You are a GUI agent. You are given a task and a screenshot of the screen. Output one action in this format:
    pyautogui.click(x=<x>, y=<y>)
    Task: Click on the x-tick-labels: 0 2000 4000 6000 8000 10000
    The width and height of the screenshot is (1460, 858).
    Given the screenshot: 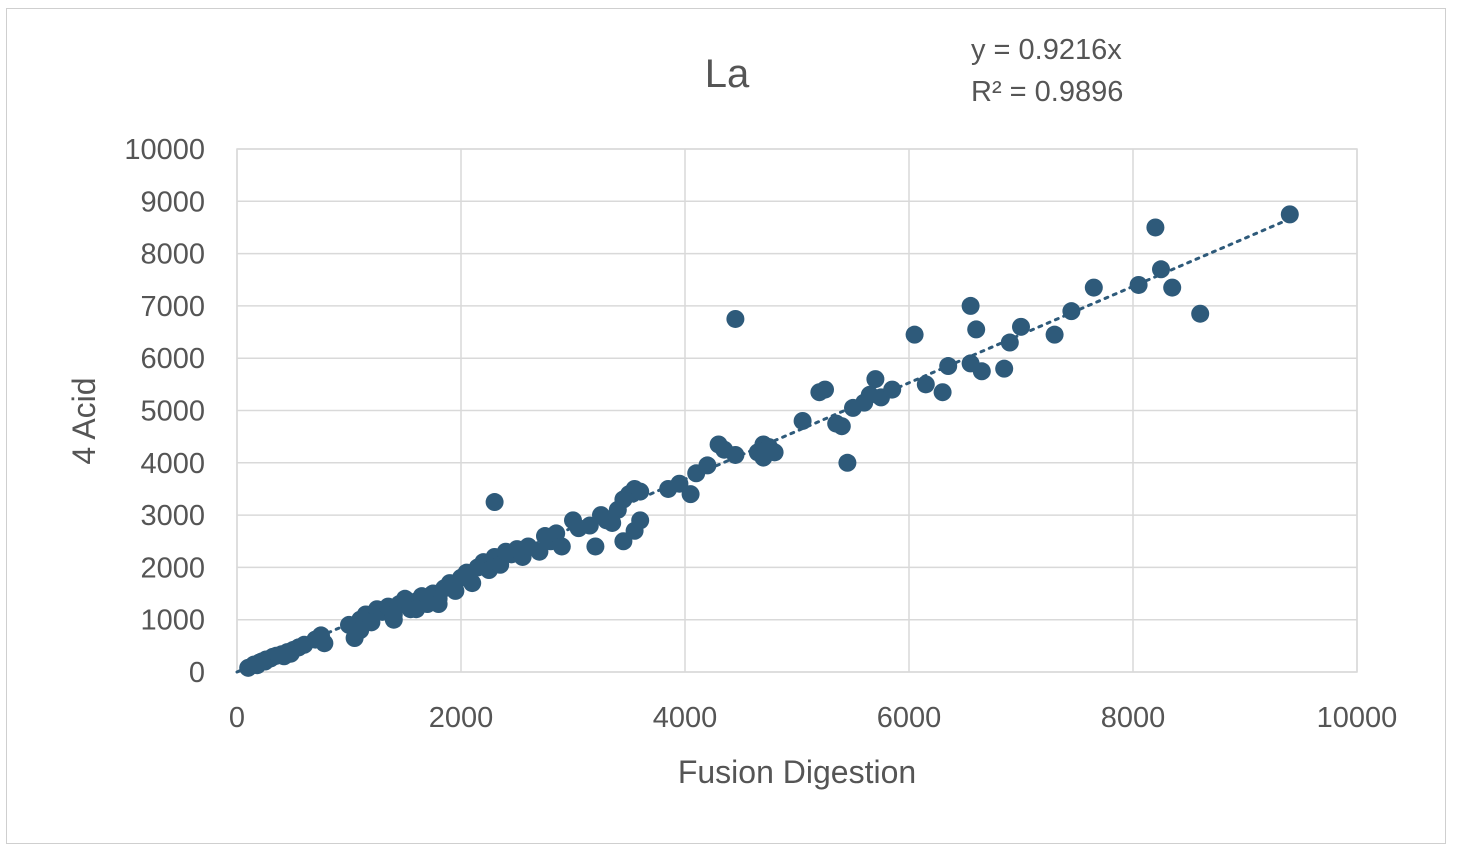 What is the action you would take?
    pyautogui.click(x=813, y=718)
    